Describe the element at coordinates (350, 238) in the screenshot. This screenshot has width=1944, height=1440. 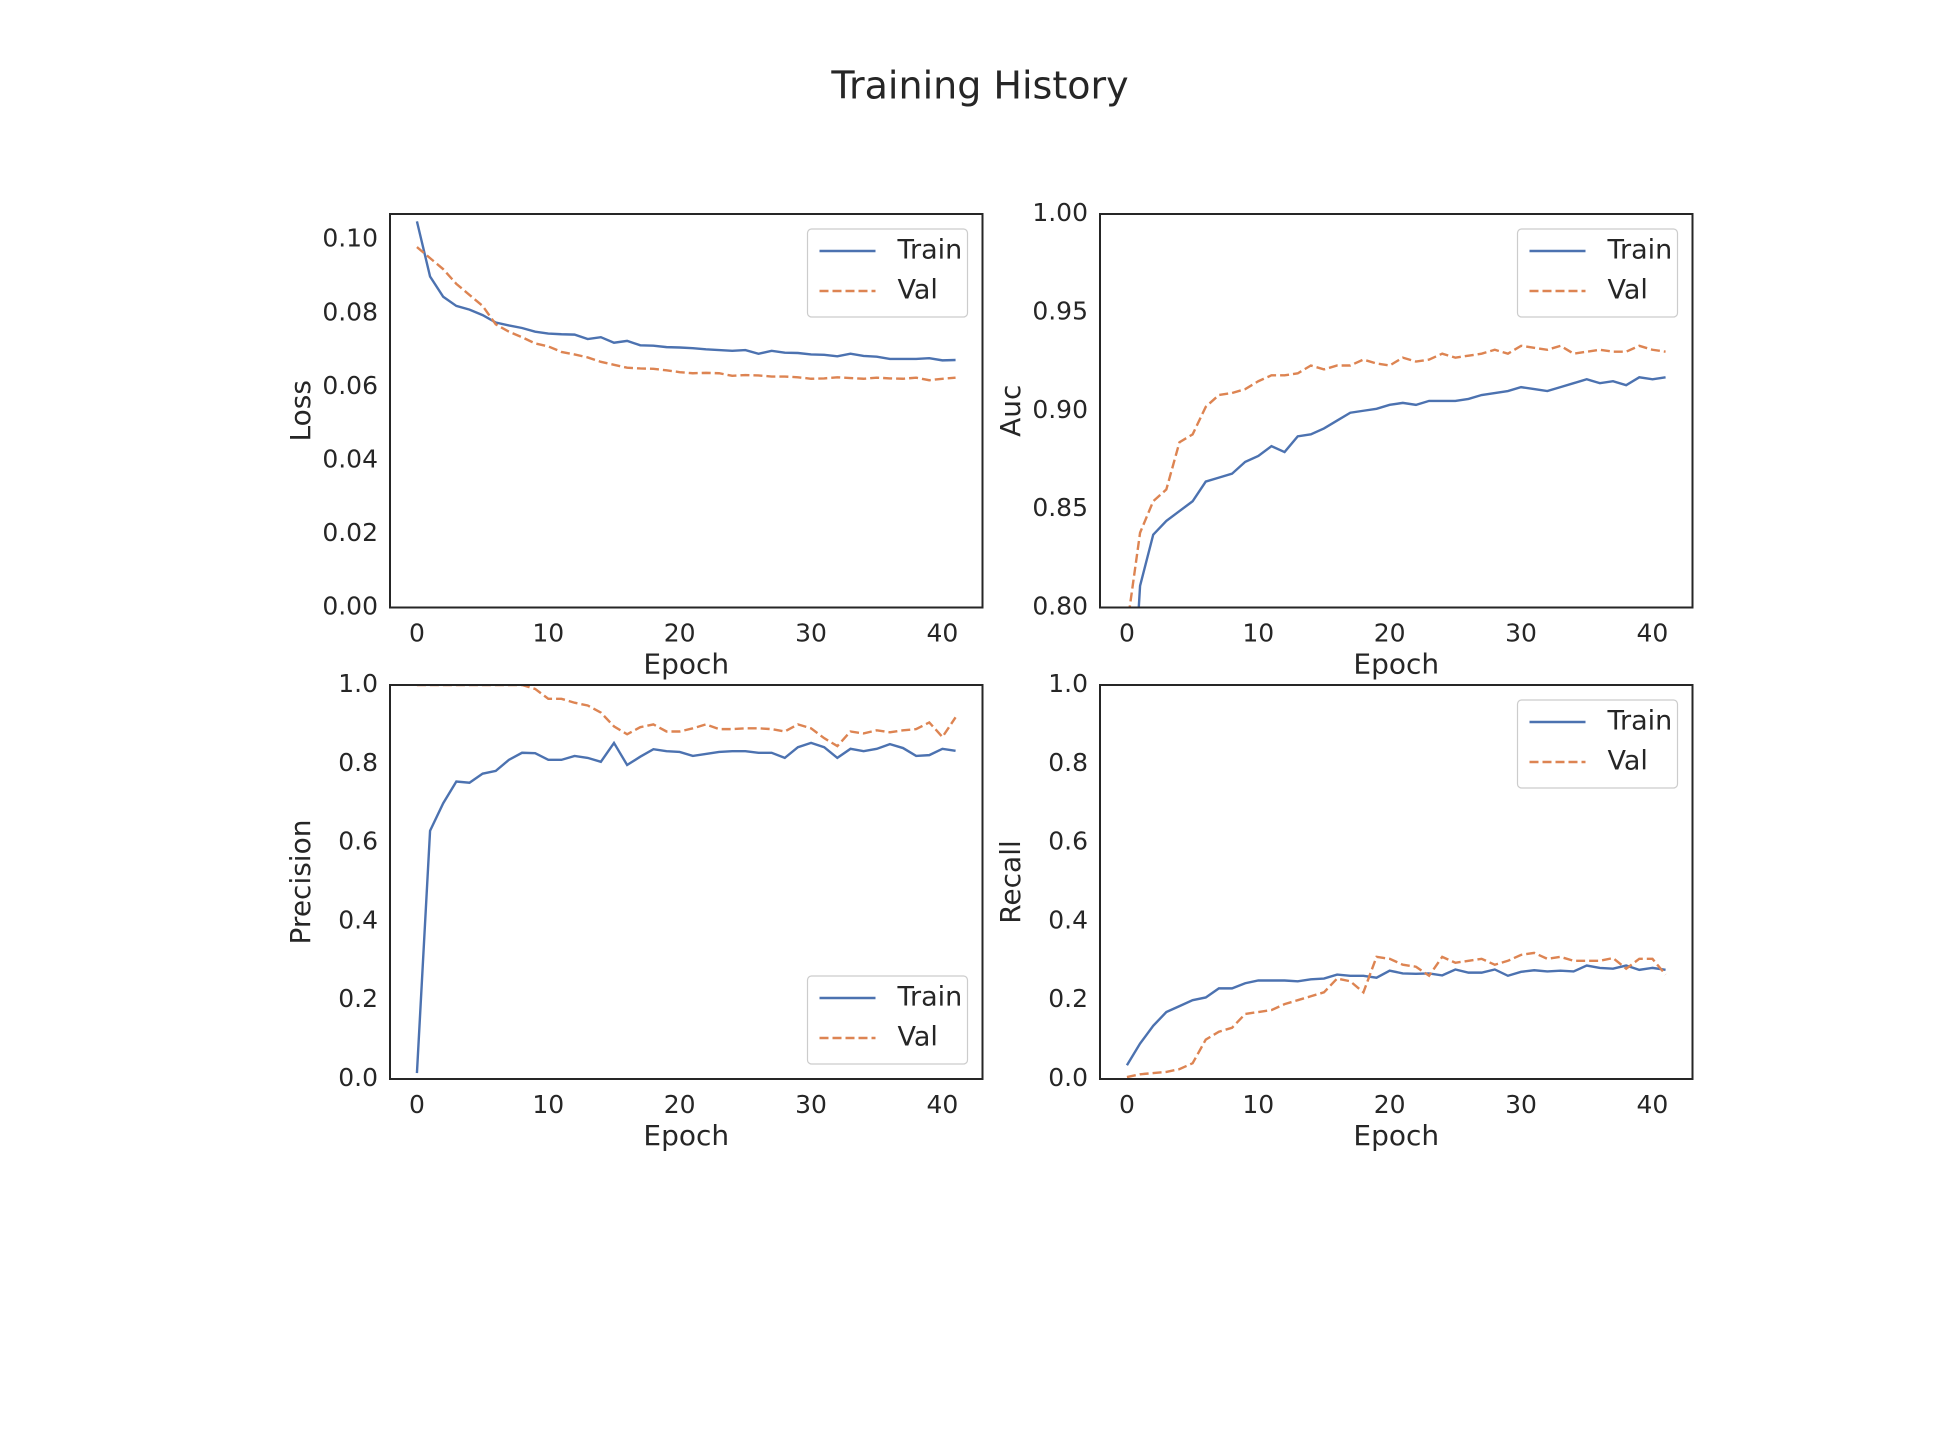
I see `y-tick-label: 0.10` at that location.